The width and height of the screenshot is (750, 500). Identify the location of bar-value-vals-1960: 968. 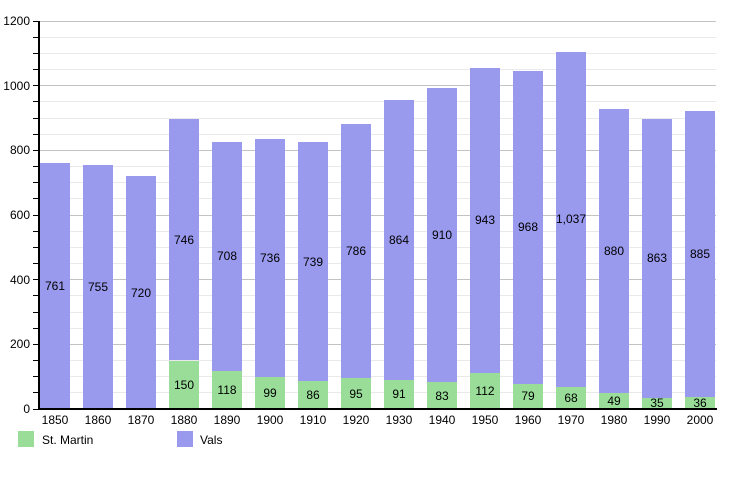
(528, 227).